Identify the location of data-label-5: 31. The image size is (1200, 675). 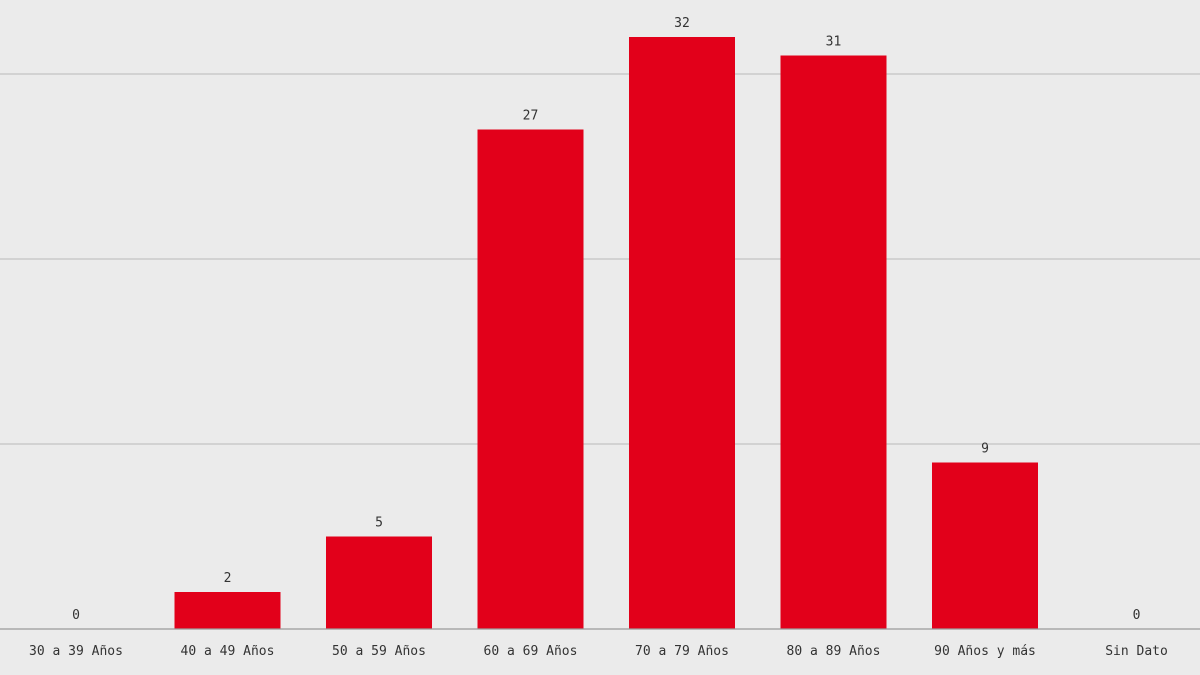
(834, 42).